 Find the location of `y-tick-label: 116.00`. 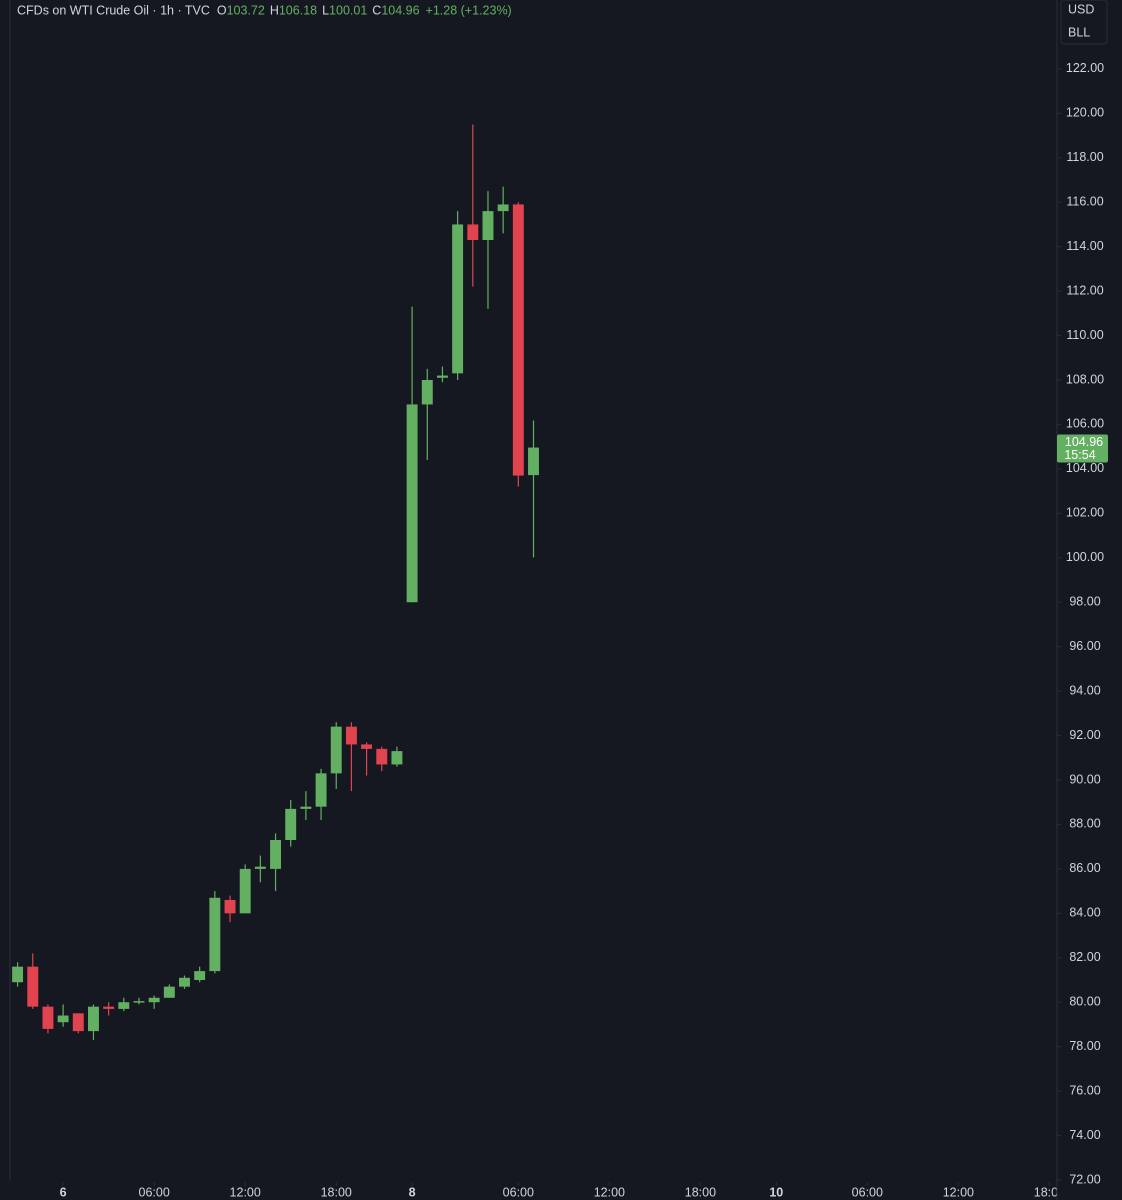

y-tick-label: 116.00 is located at coordinates (1084, 202).